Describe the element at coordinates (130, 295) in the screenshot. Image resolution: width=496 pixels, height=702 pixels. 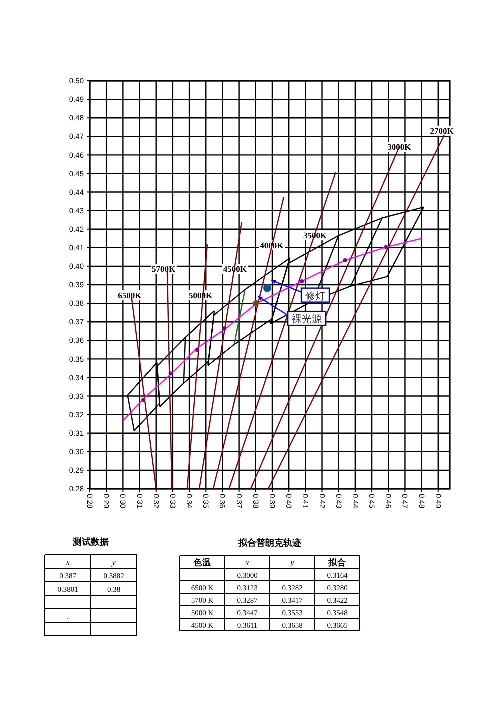
I see `annotation: 6500K` at that location.